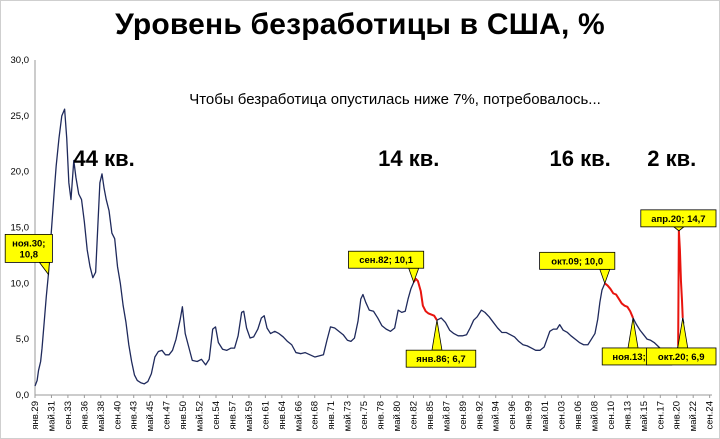 The height and width of the screenshot is (439, 720). Describe the element at coordinates (512, 415) in the screenshot. I see `x-tick-label: сен.96` at that location.